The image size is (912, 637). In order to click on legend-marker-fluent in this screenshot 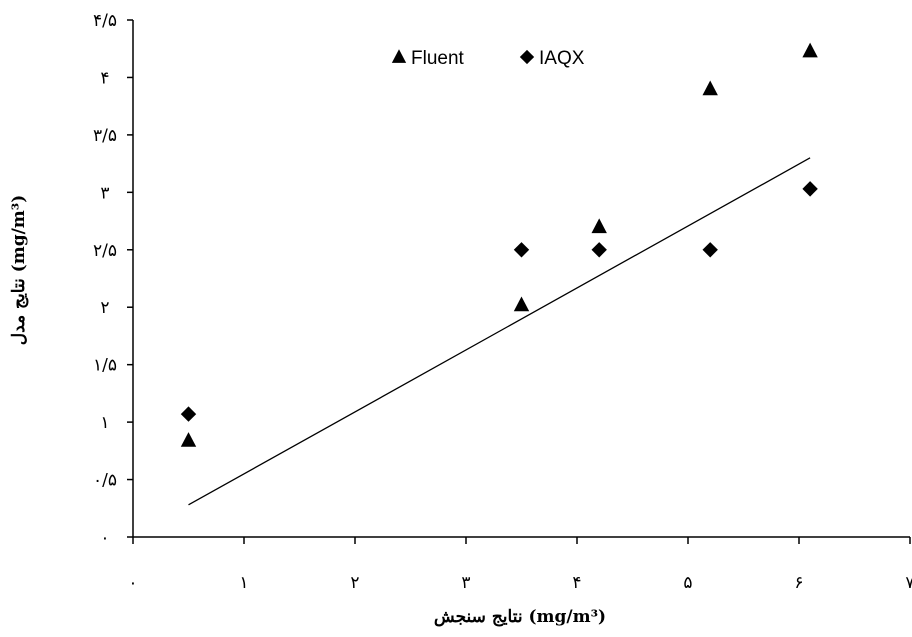, I will do `click(399, 56)`.